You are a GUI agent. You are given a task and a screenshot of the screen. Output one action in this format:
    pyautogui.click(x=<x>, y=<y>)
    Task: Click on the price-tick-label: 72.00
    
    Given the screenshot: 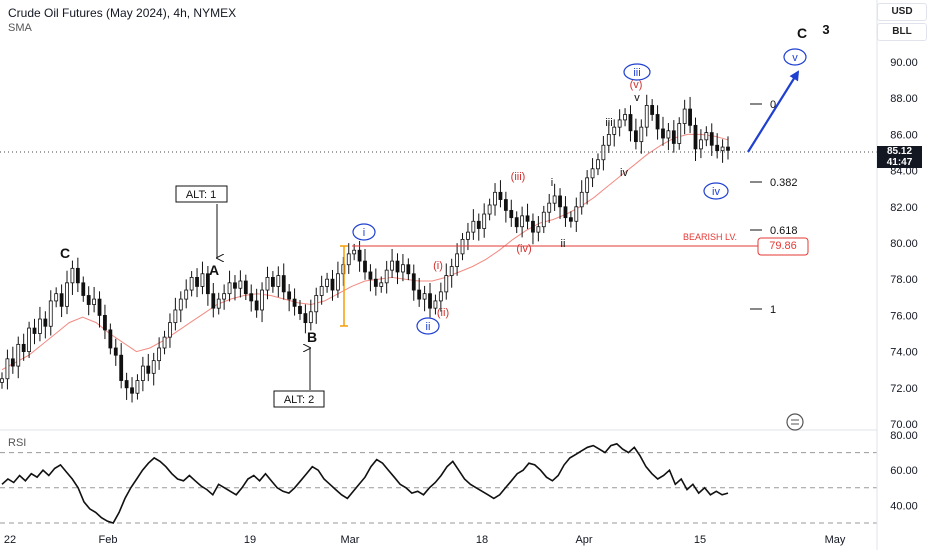 What is the action you would take?
    pyautogui.click(x=904, y=389)
    